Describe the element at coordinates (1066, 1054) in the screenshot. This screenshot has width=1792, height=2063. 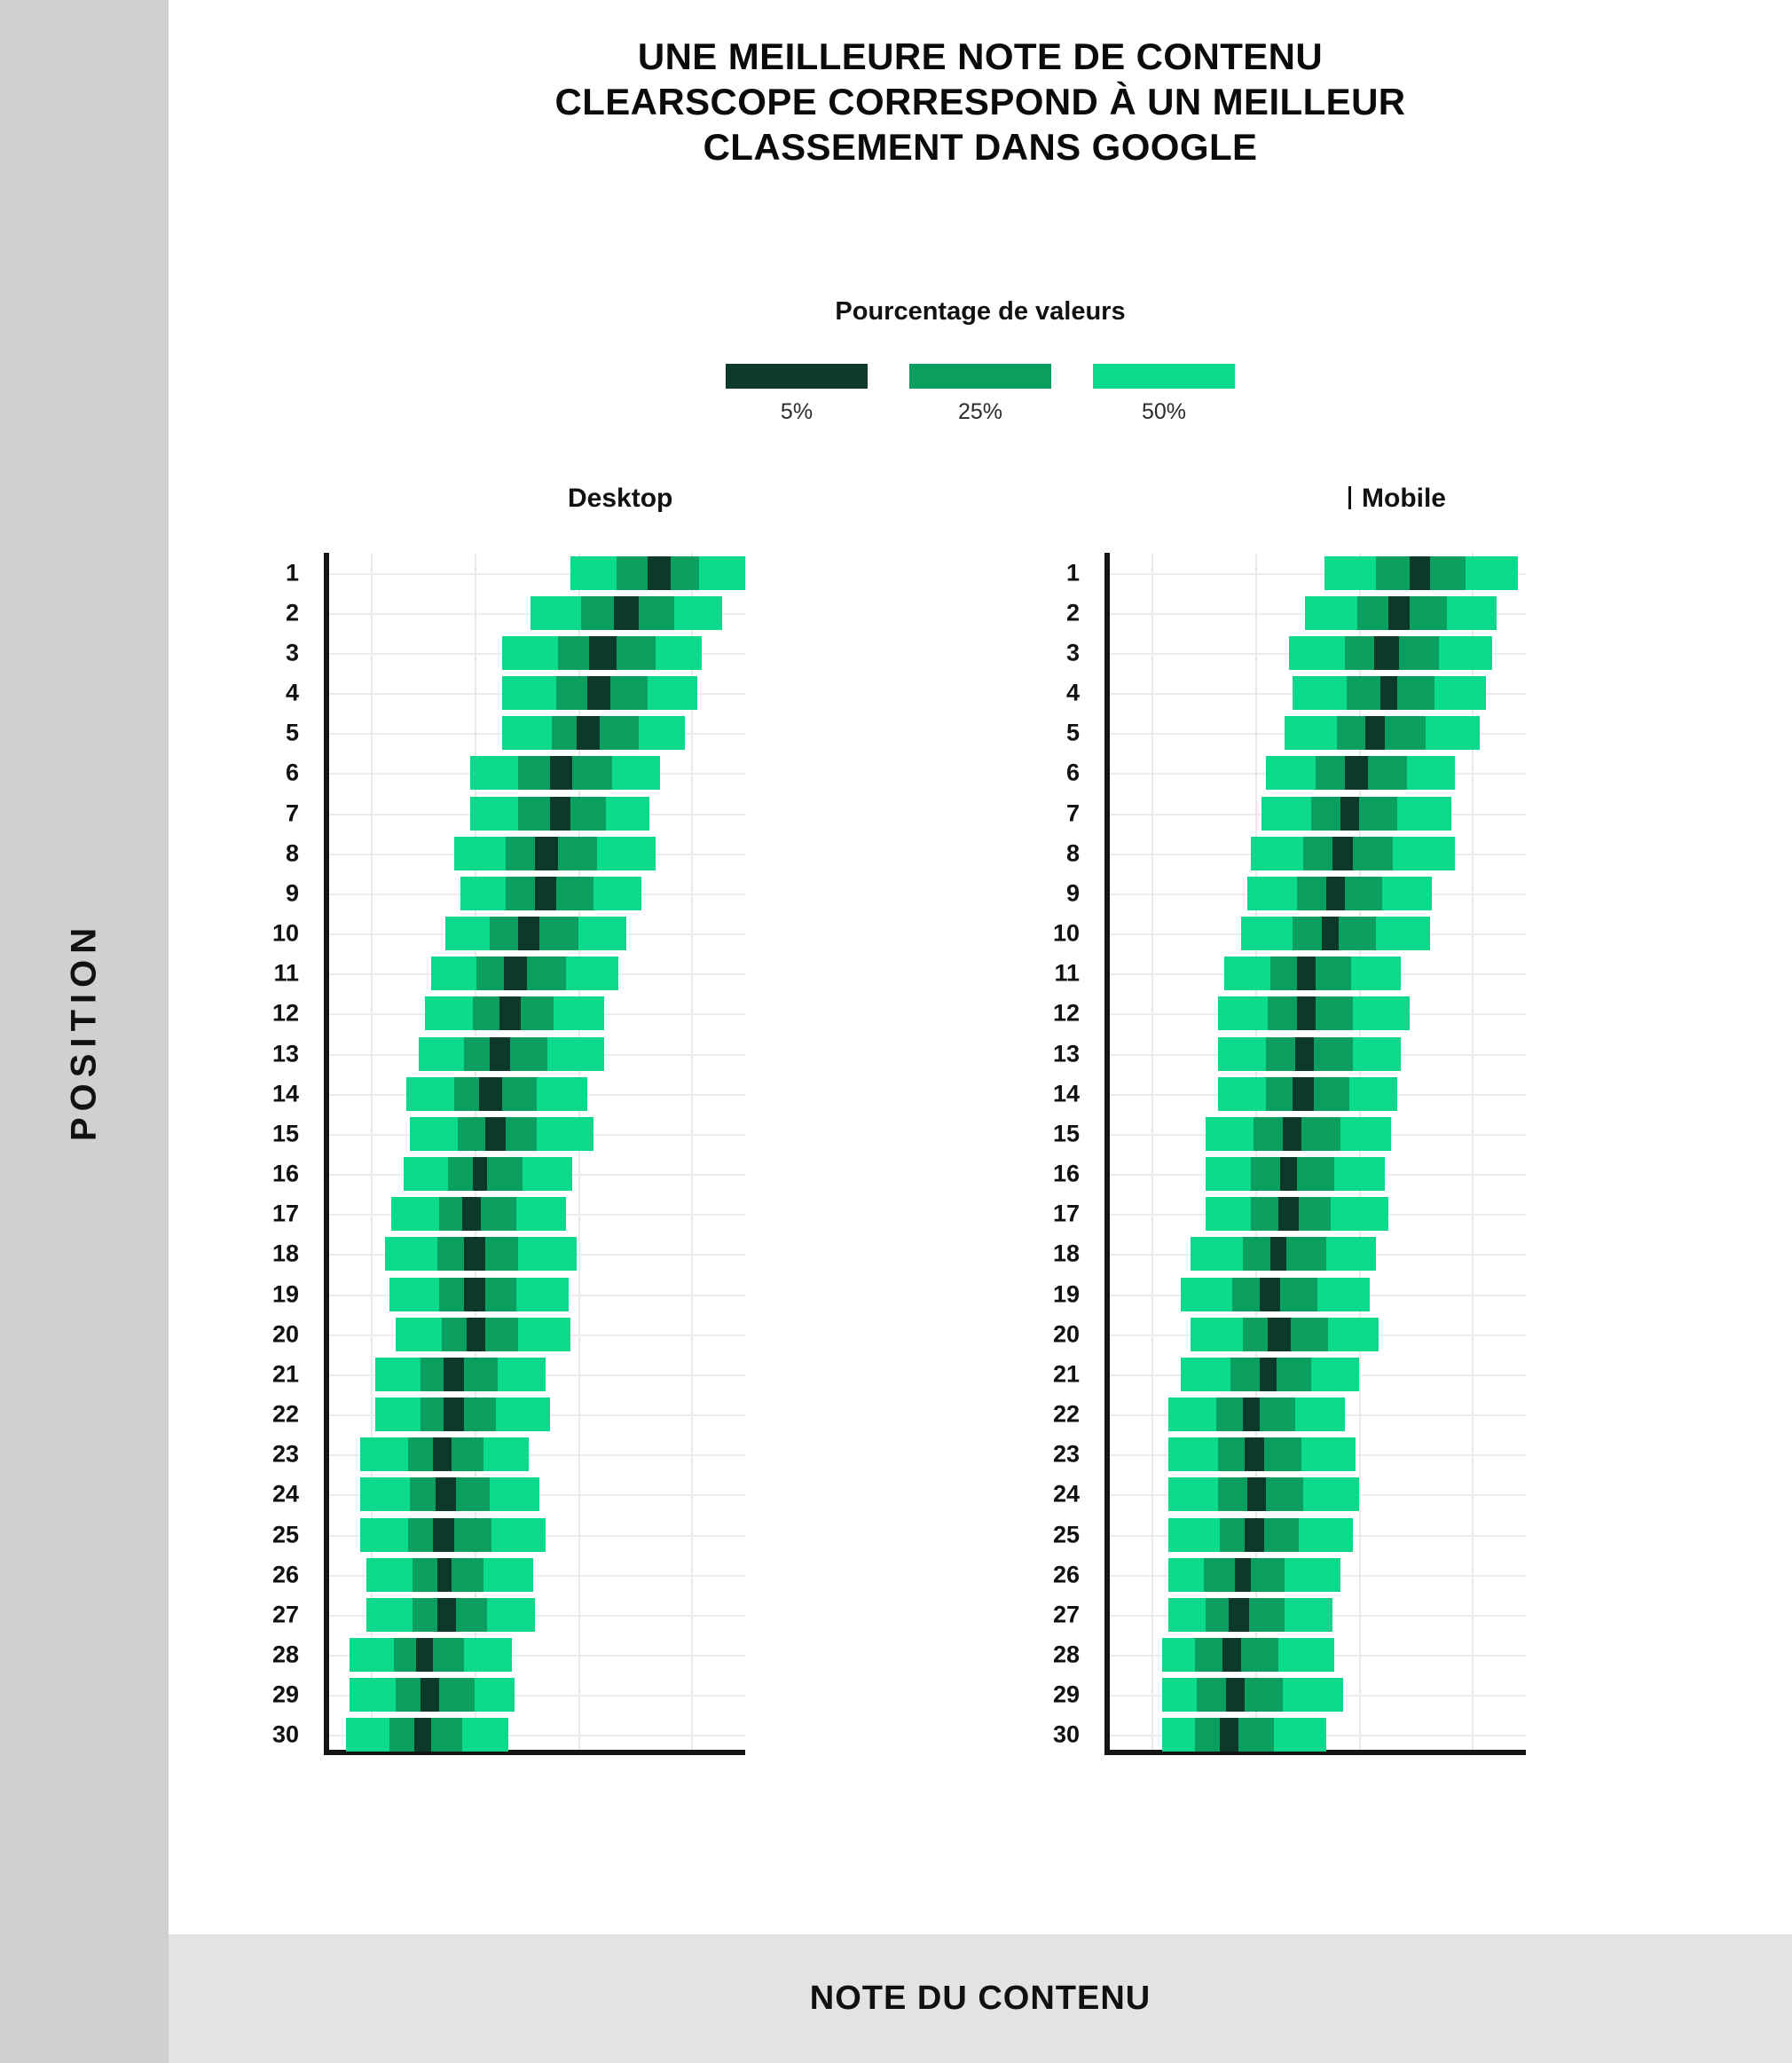
I see `y-axis-tick-label: 13` at that location.